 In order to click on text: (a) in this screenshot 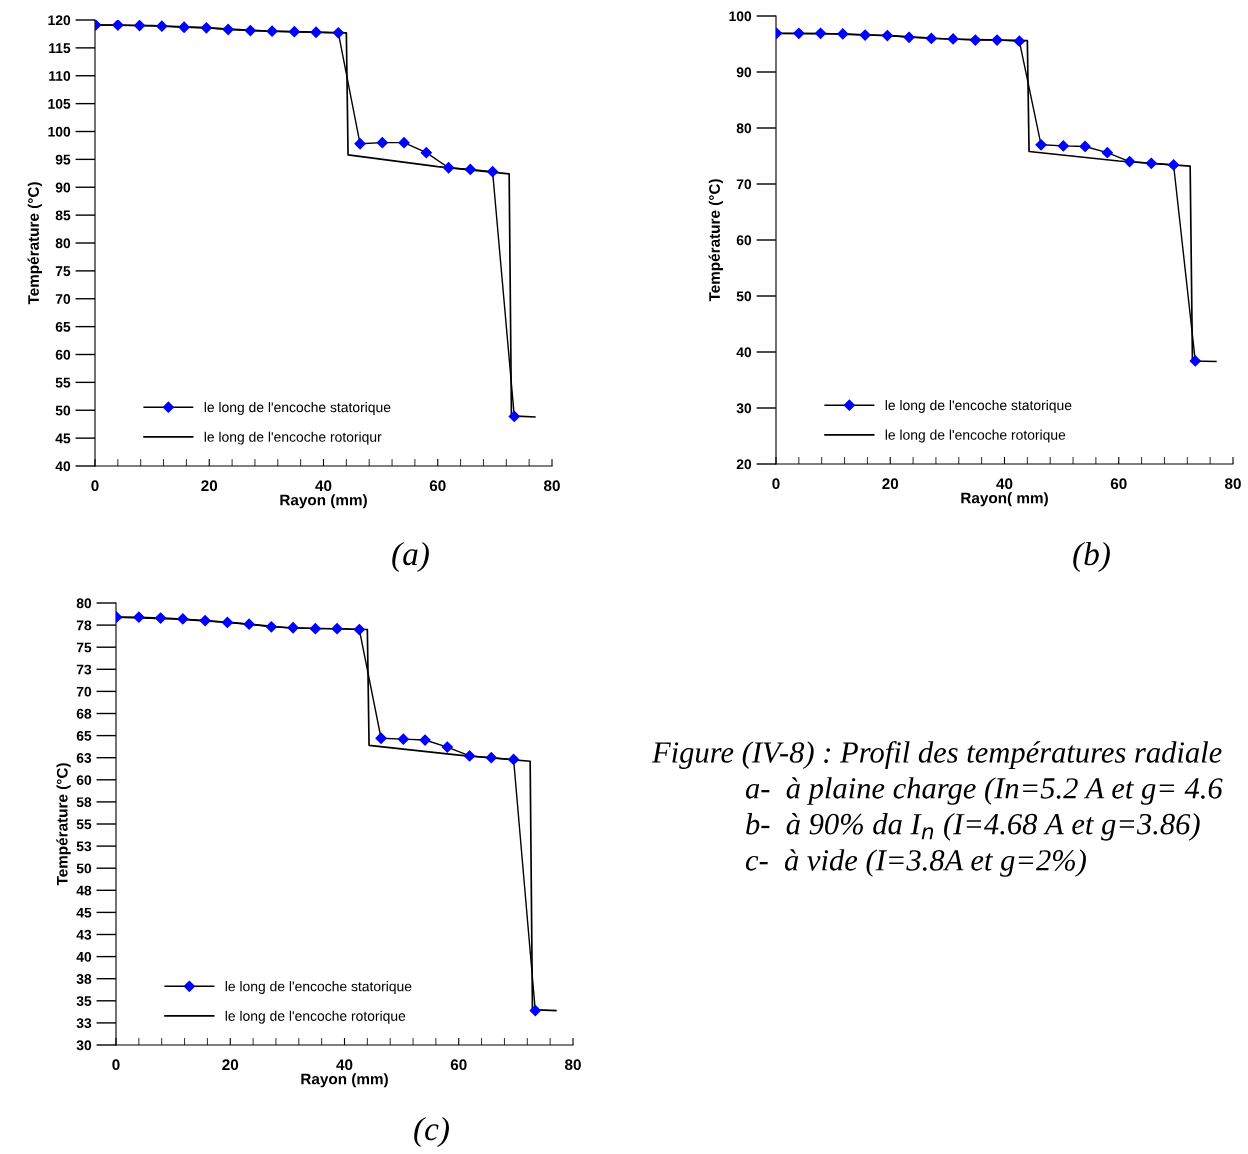, I will do `click(410, 557)`.